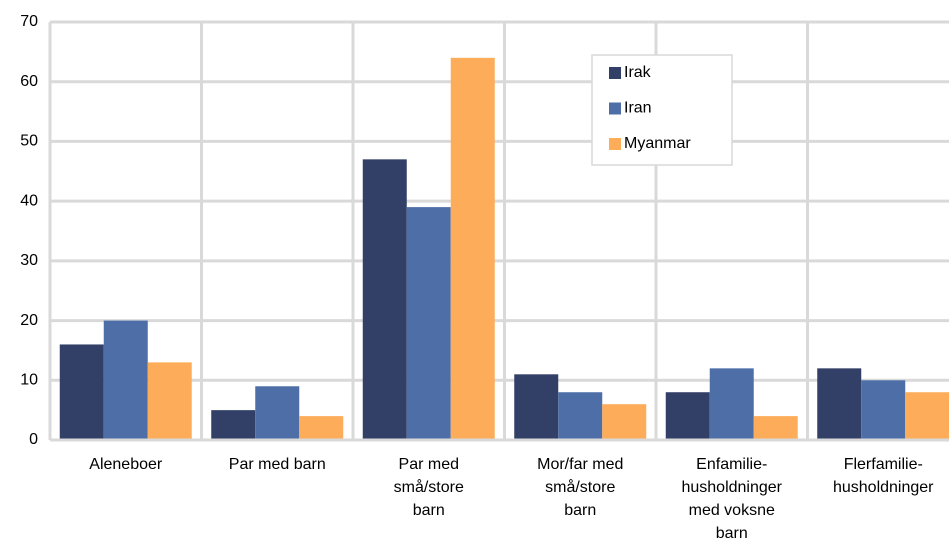 The height and width of the screenshot is (553, 949). I want to click on x-tick-label: Par med barn, so click(277, 464).